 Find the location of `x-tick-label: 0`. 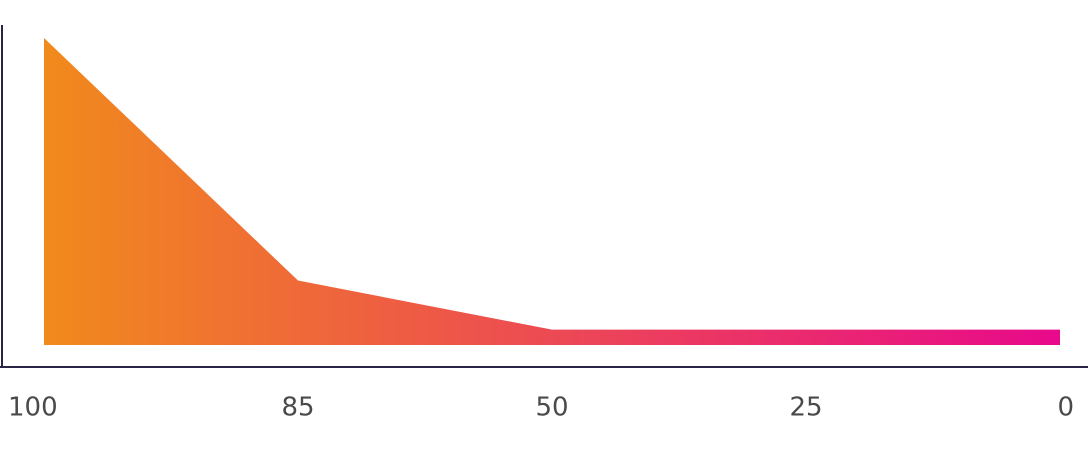

x-tick-label: 0 is located at coordinates (1065, 408).